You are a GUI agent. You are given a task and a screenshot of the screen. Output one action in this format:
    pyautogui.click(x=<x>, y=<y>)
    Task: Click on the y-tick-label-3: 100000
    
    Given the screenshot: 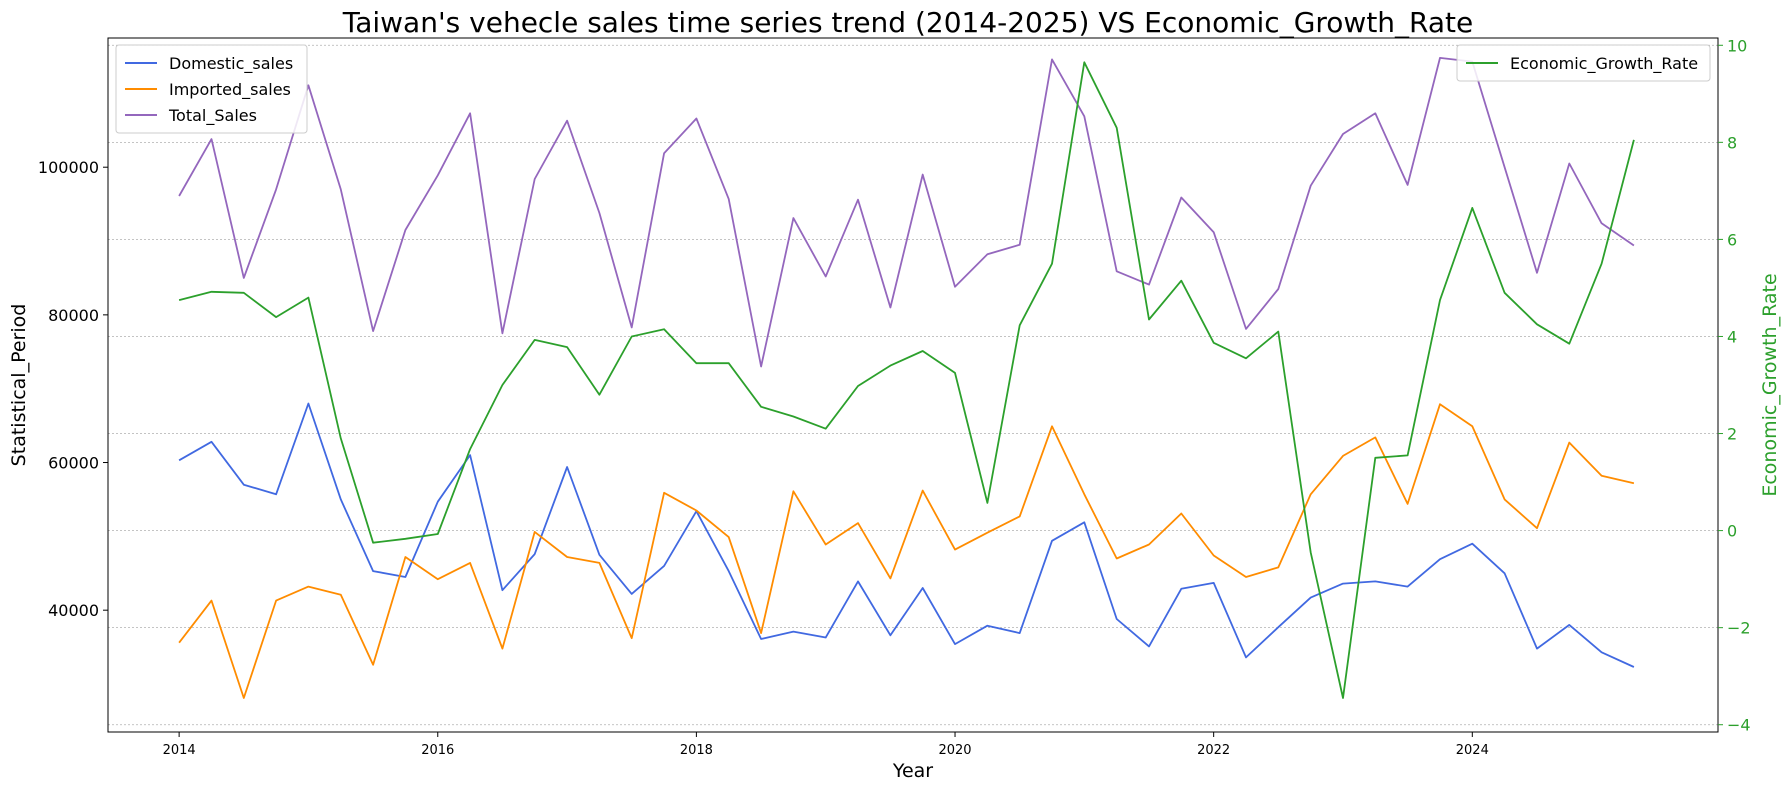 What is the action you would take?
    pyautogui.click(x=68, y=167)
    